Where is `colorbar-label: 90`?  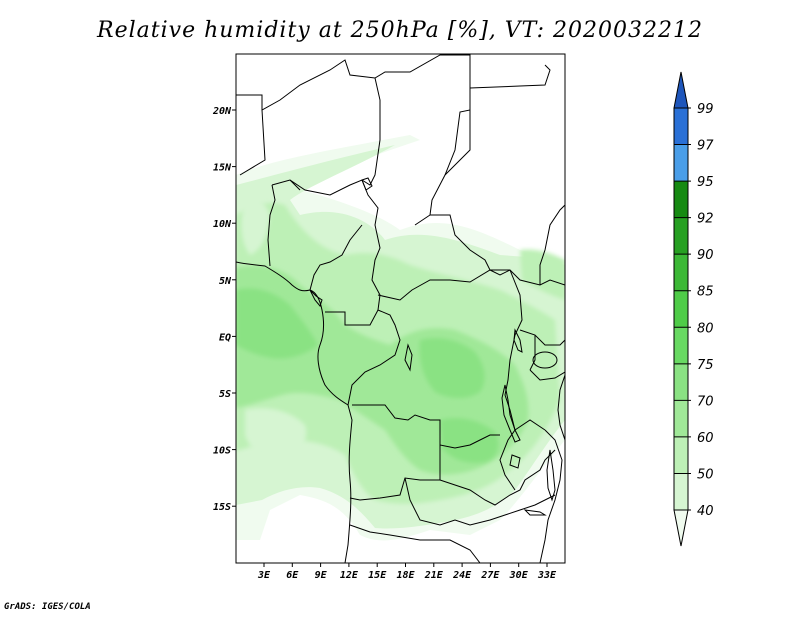 colorbar-label: 90 is located at coordinates (705, 255).